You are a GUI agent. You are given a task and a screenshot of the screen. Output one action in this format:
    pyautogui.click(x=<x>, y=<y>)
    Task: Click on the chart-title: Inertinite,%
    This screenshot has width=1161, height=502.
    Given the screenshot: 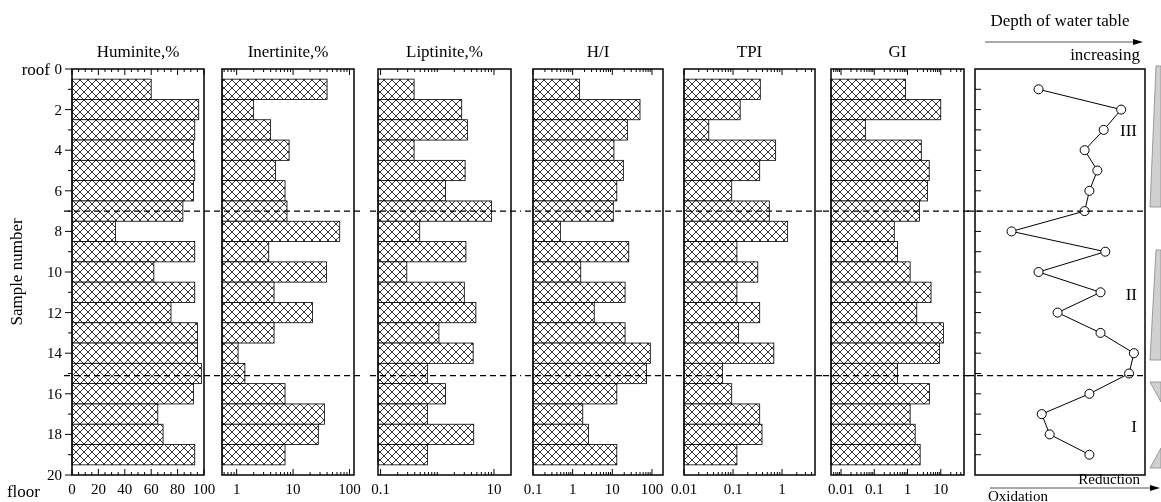 What is the action you would take?
    pyautogui.click(x=288, y=51)
    